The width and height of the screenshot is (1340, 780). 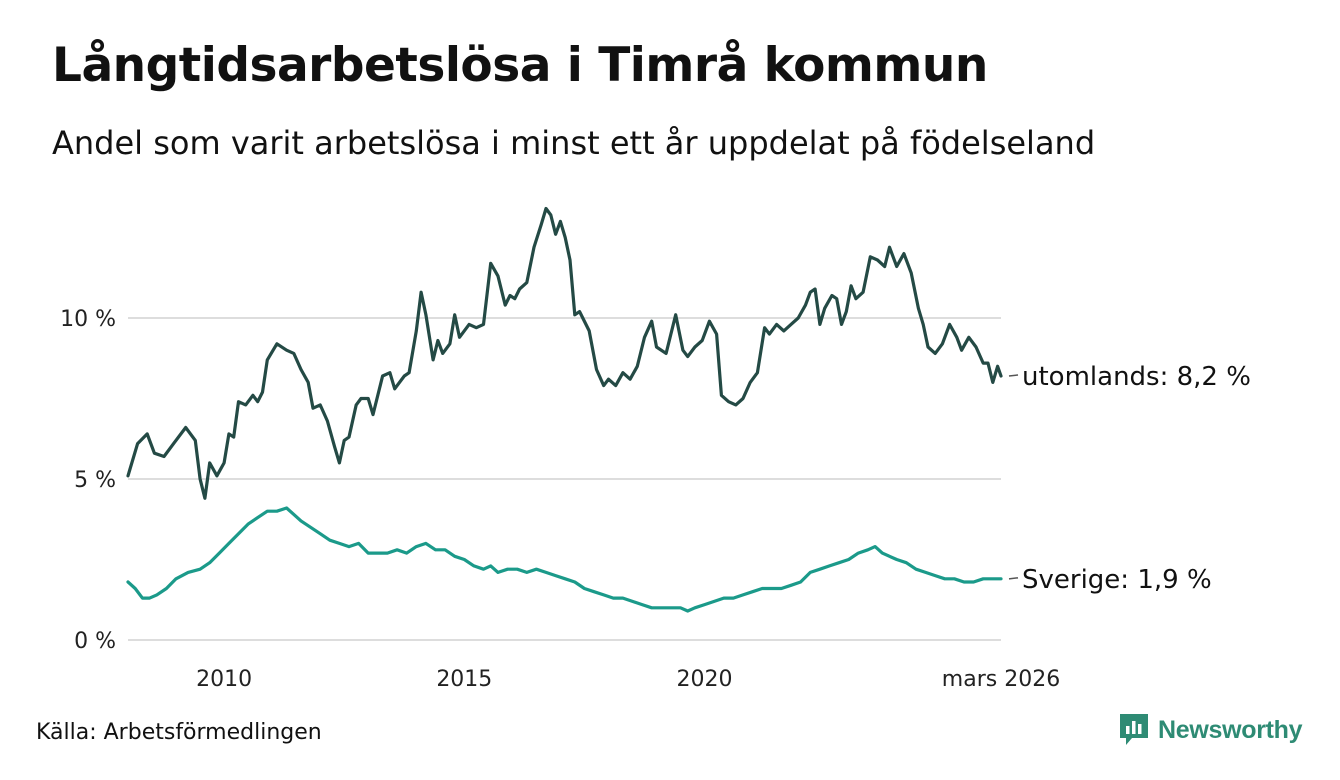 What do you see at coordinates (1136, 377) in the screenshot?
I see `end-label-utomlands: utomlands: 8,2 %` at bounding box center [1136, 377].